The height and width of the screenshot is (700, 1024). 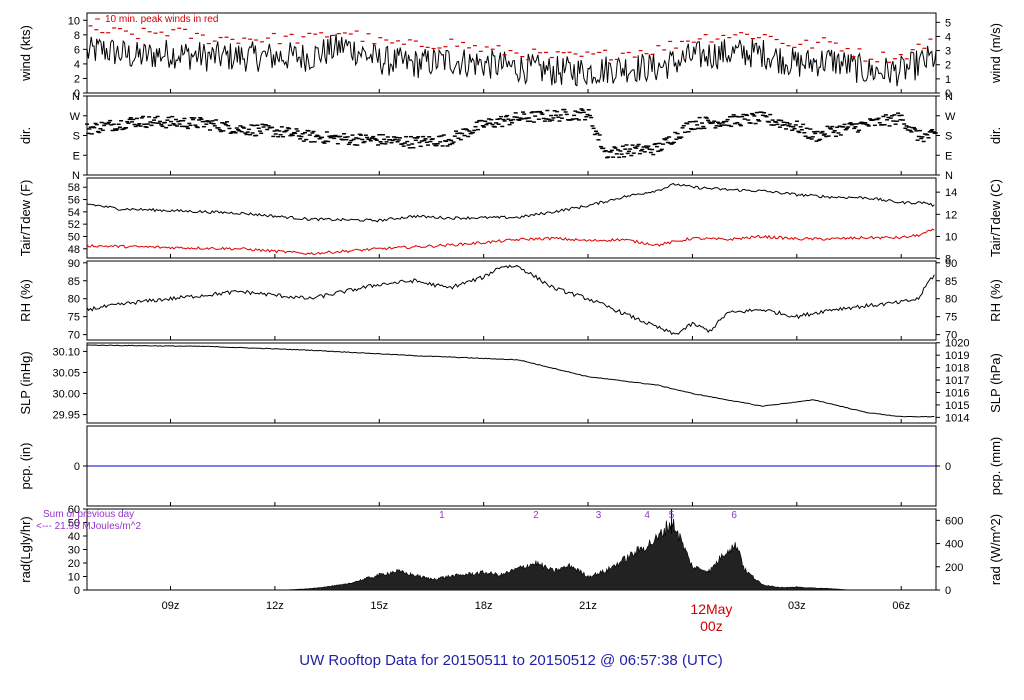 What do you see at coordinates (74, 578) in the screenshot?
I see `rad-ytick-label-left: 10` at bounding box center [74, 578].